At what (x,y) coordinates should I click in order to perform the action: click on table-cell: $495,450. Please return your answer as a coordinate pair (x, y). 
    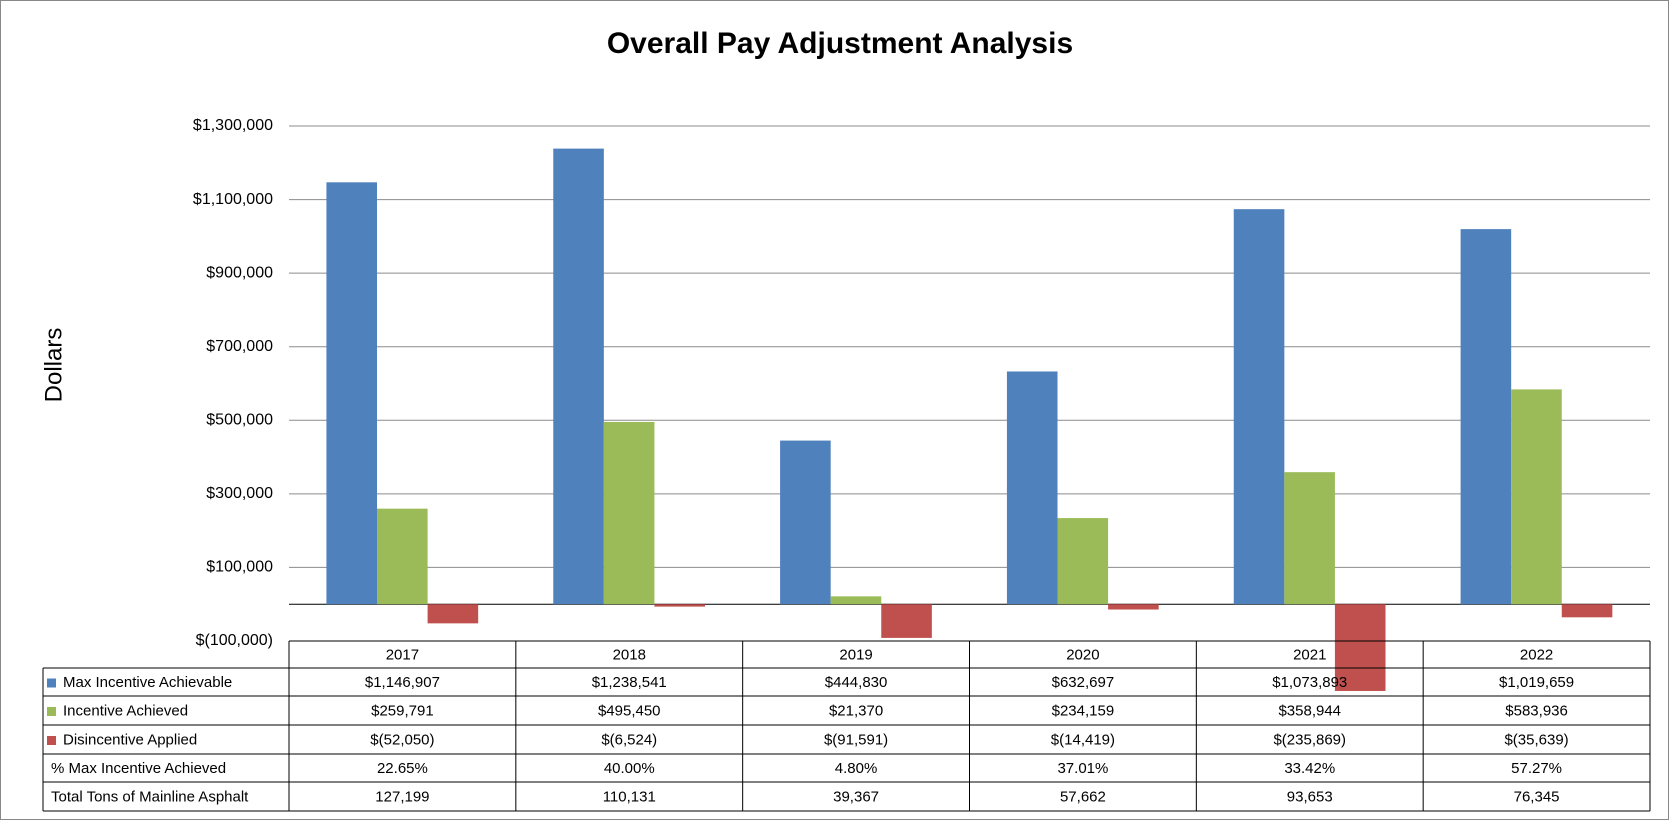
    Looking at the image, I should click on (629, 710).